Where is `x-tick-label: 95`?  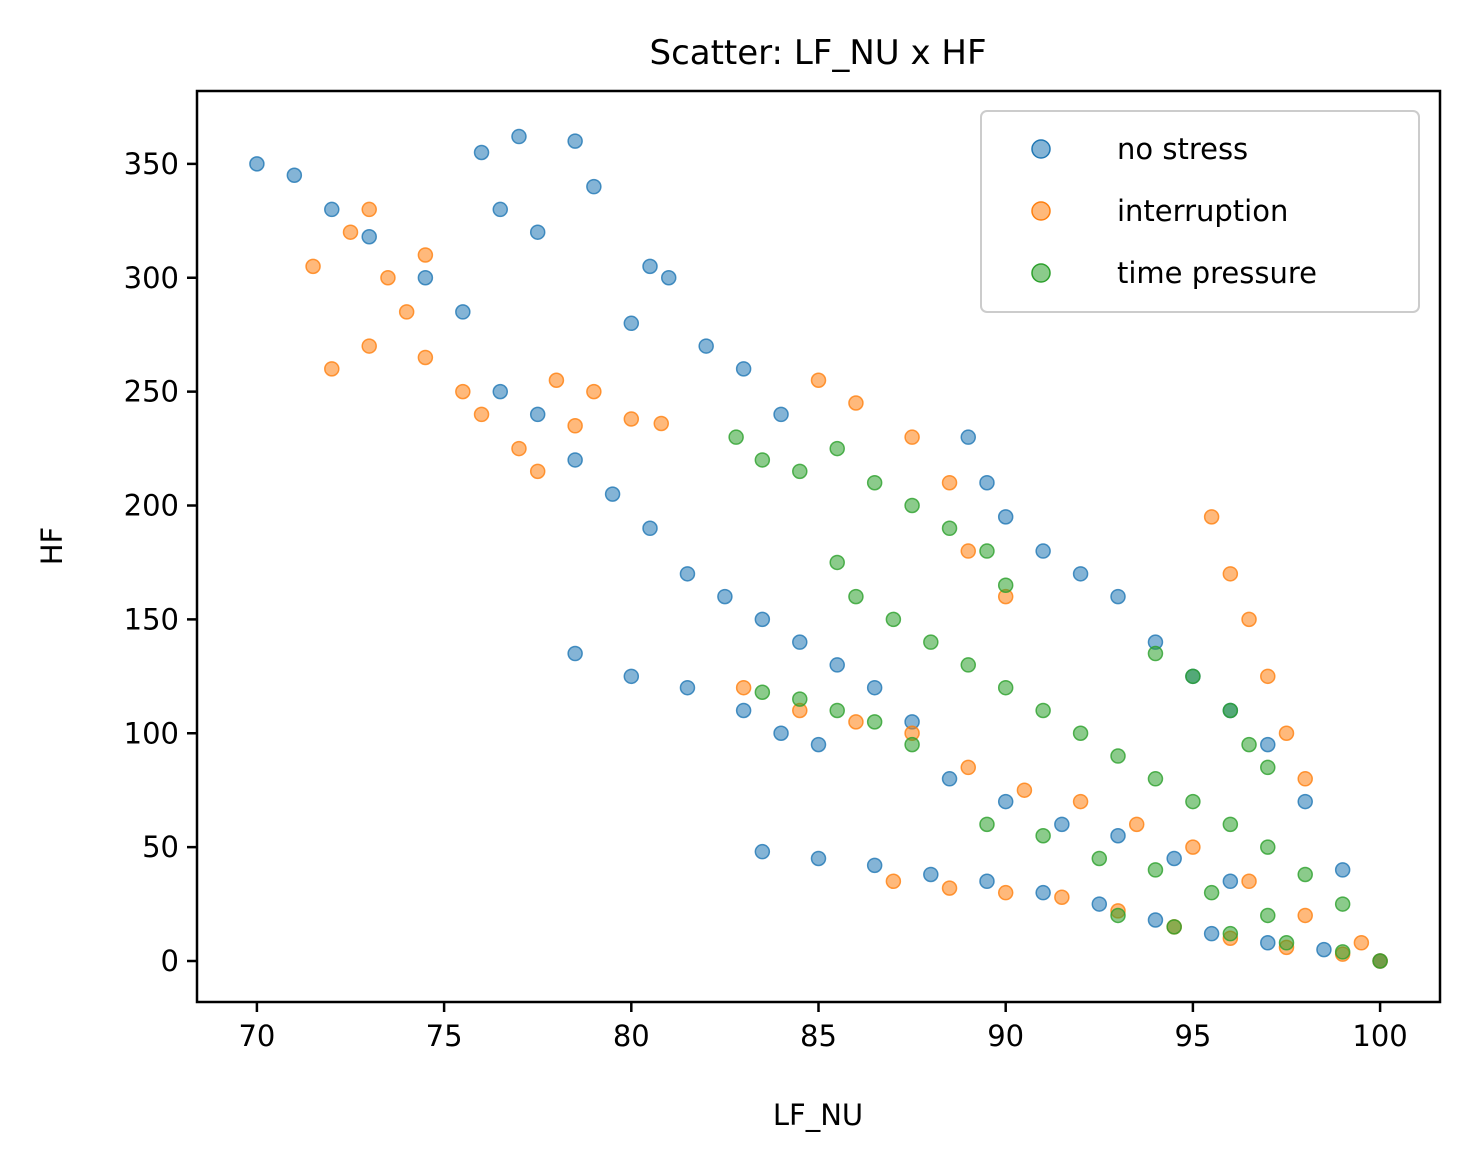 x-tick-label: 95 is located at coordinates (1192, 1036).